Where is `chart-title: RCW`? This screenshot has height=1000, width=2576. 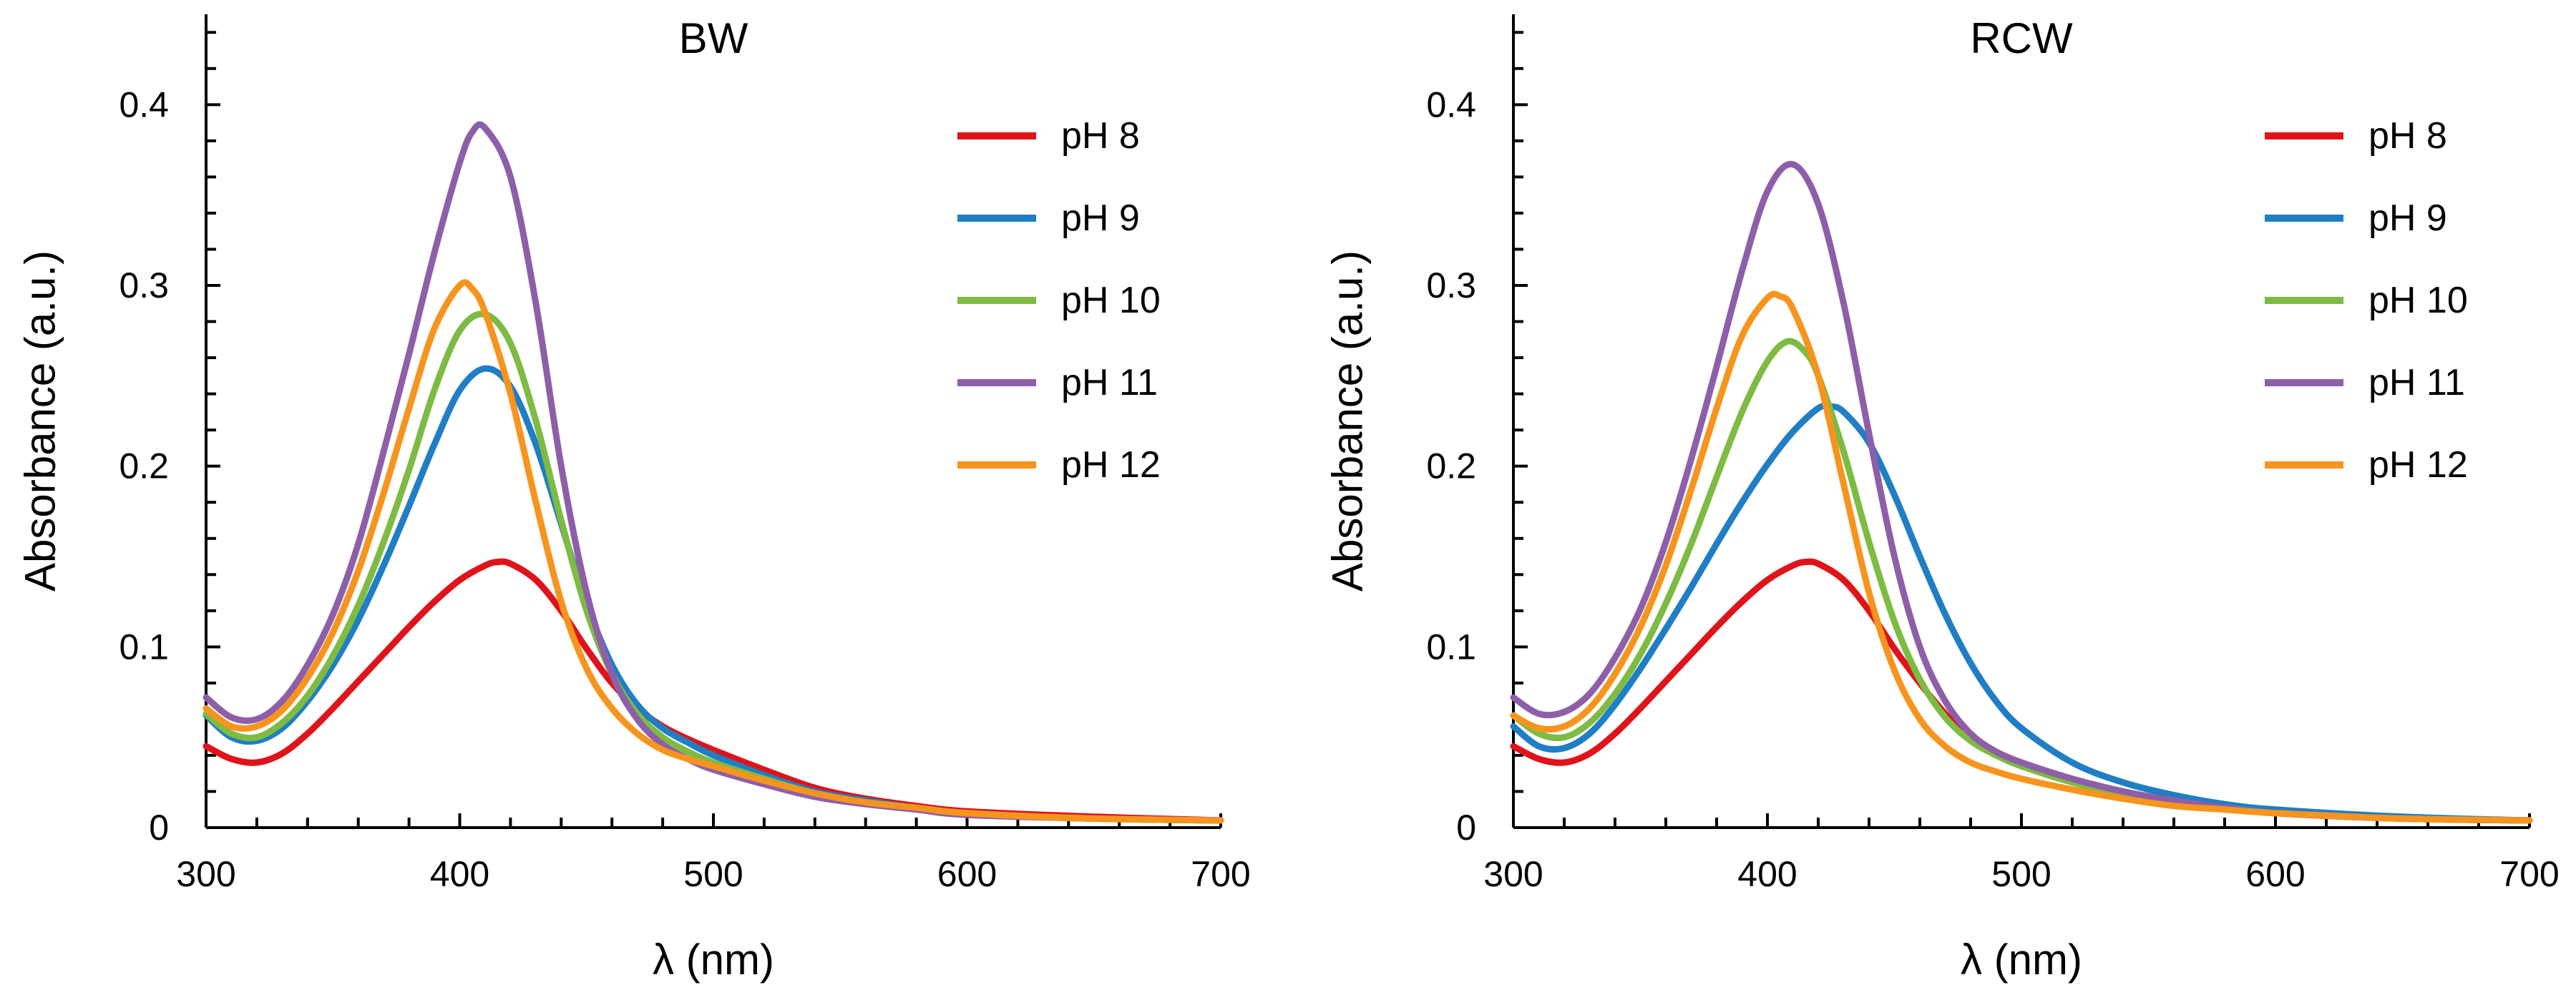
chart-title: RCW is located at coordinates (2021, 38).